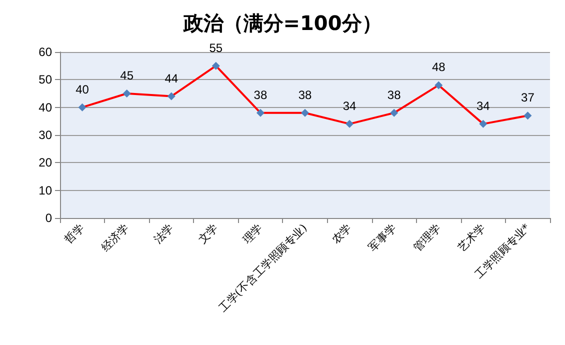 This screenshot has height=345, width=565. Describe the element at coordinates (45, 107) in the screenshot. I see `y-tick-label: 40` at that location.